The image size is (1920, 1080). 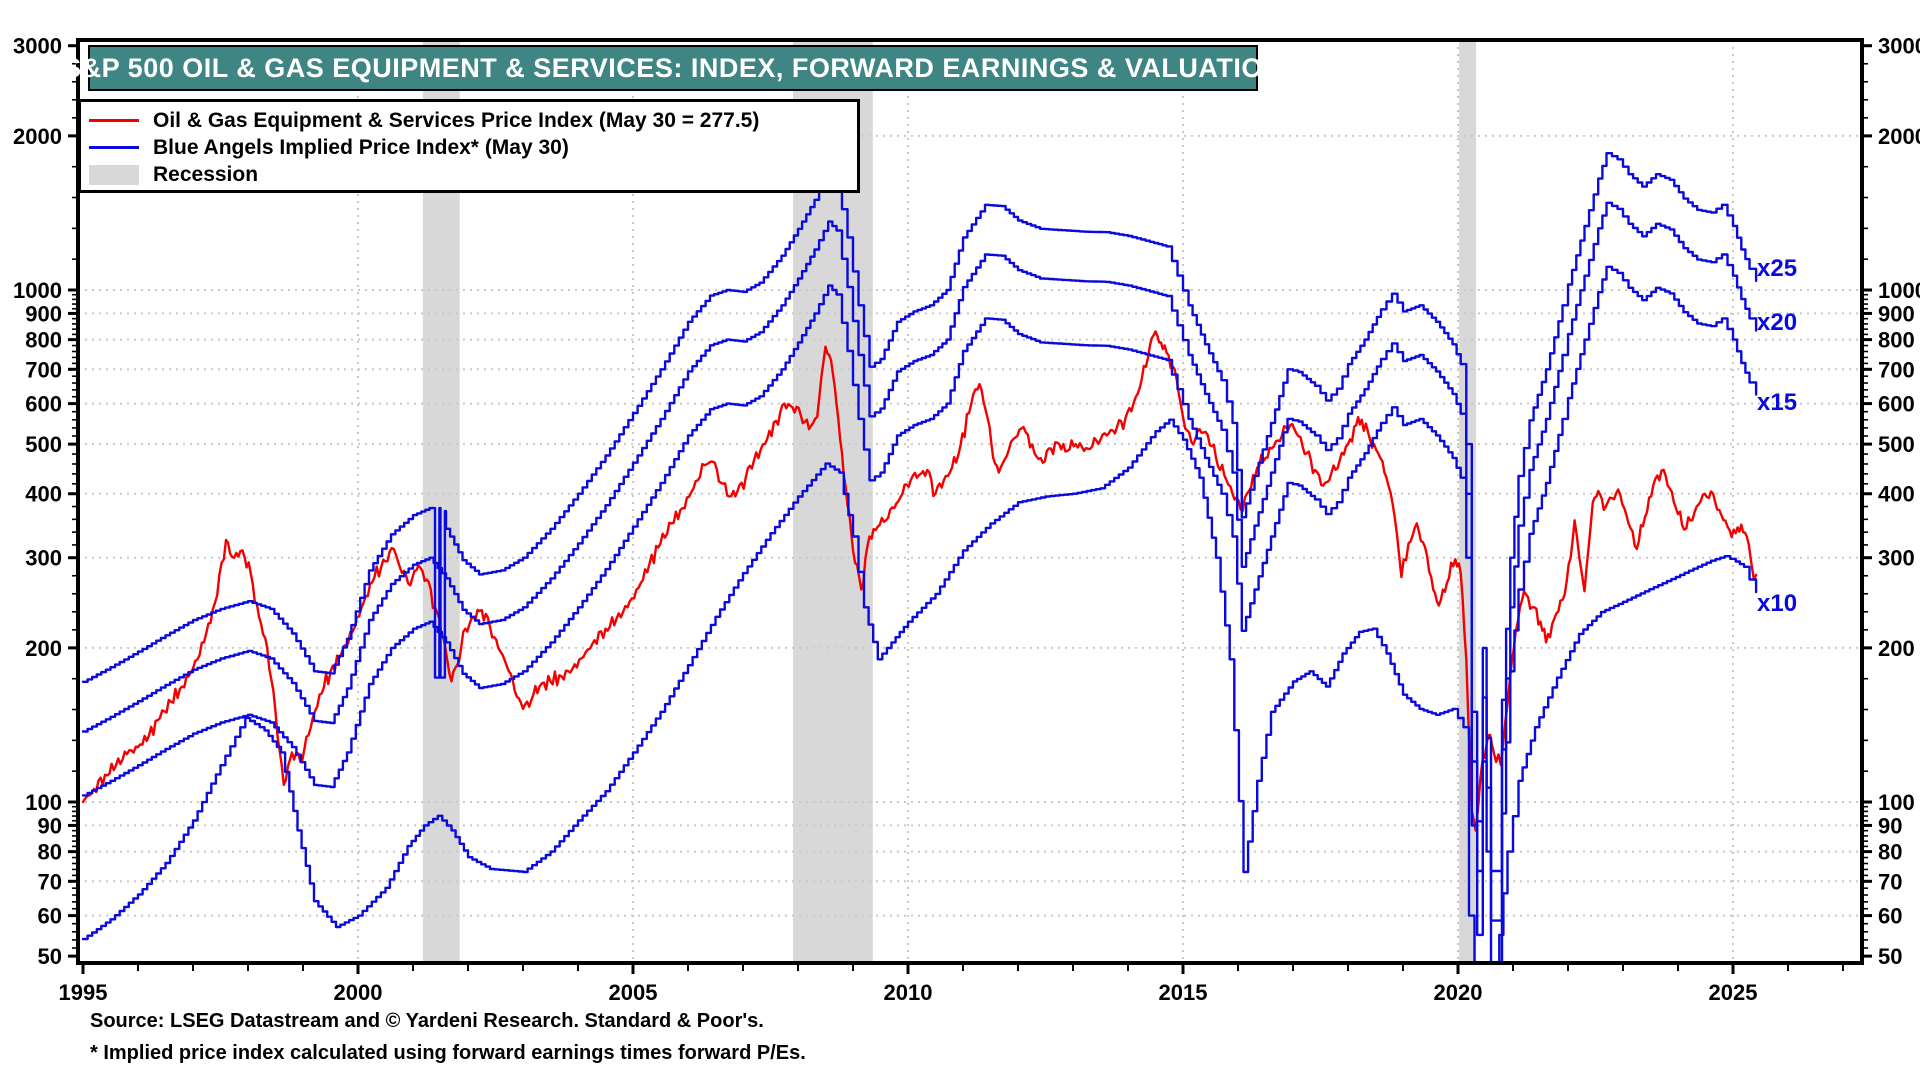 I want to click on blue-line-swatch, so click(x=114, y=147).